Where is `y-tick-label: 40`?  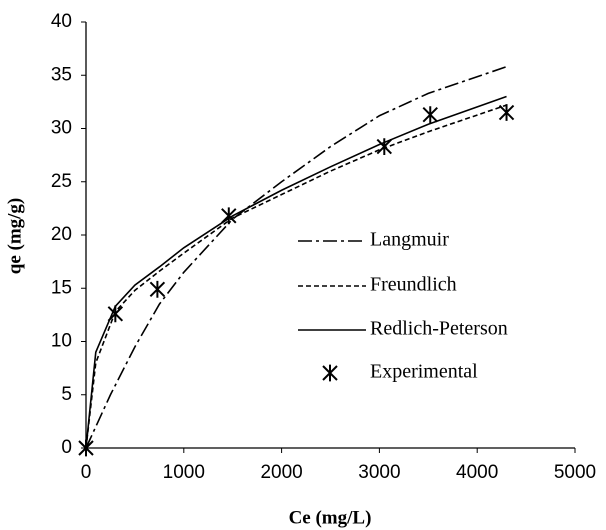 y-tick-label: 40 is located at coordinates (61, 21).